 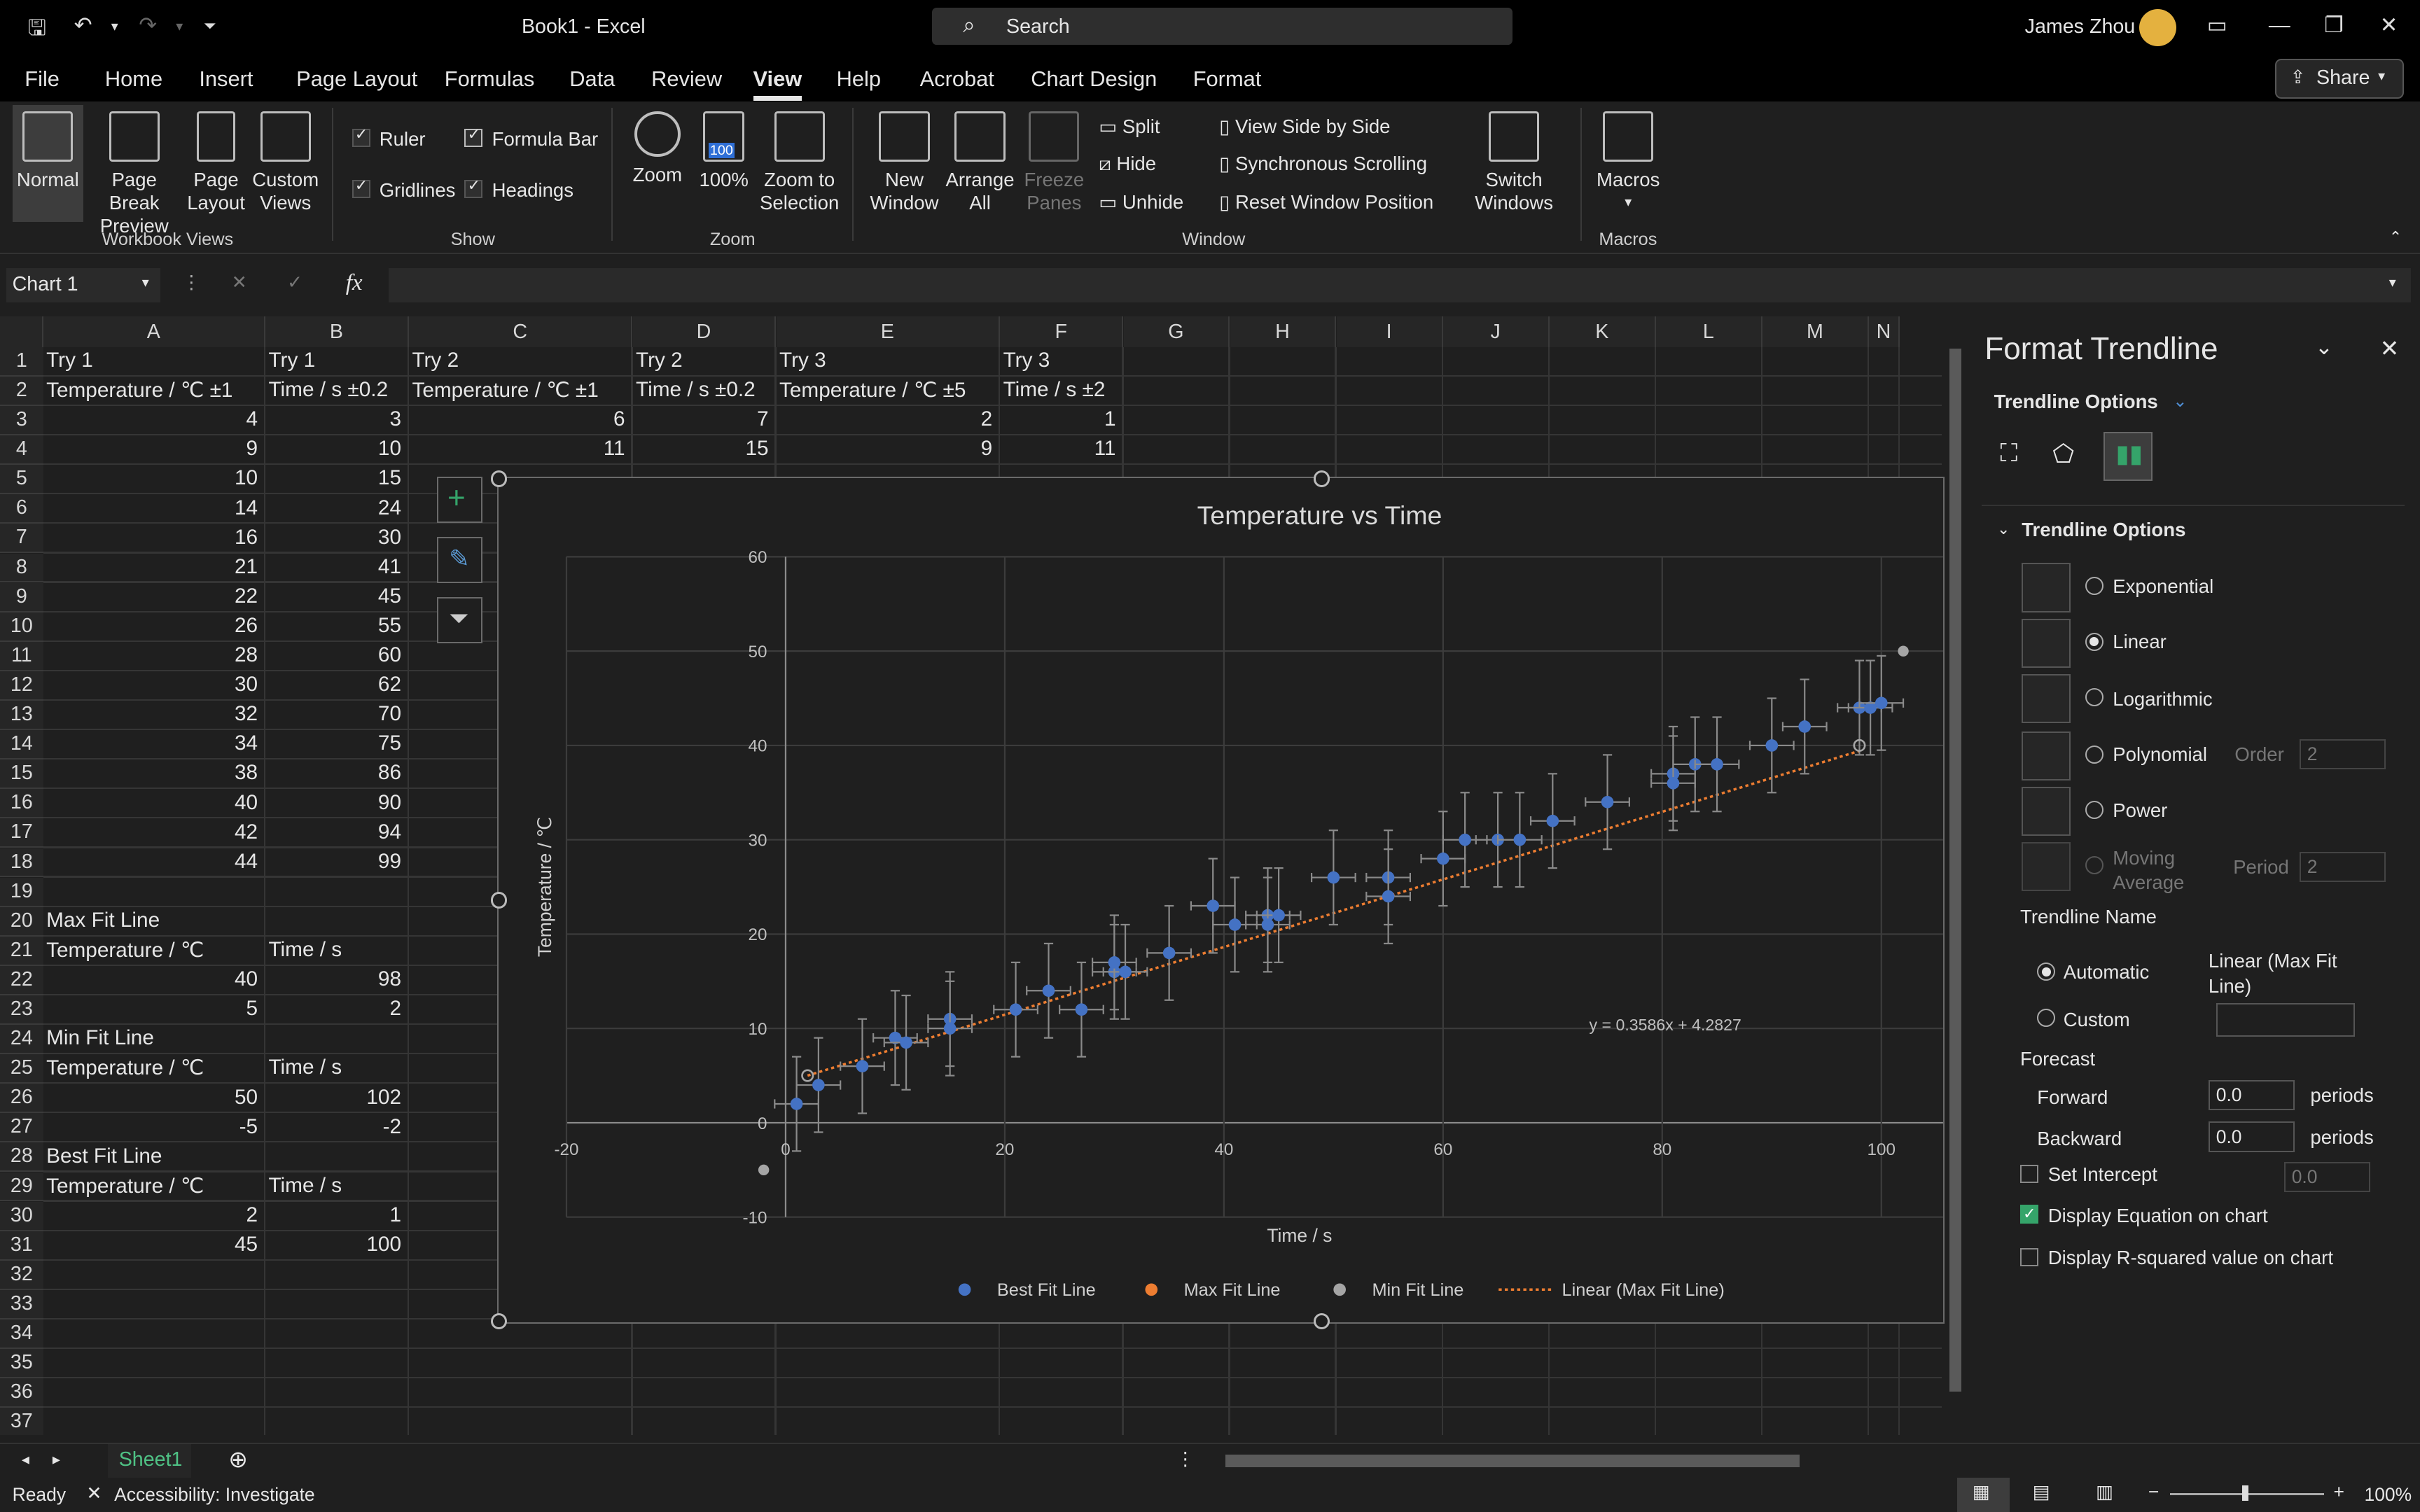 I want to click on reset-window-position-button: ▯ Reset Window Position, so click(x=1326, y=202).